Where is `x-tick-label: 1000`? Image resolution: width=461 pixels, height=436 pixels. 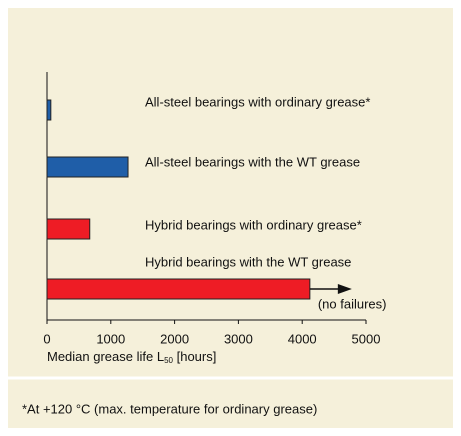 x-tick-label: 1000 is located at coordinates (110, 338).